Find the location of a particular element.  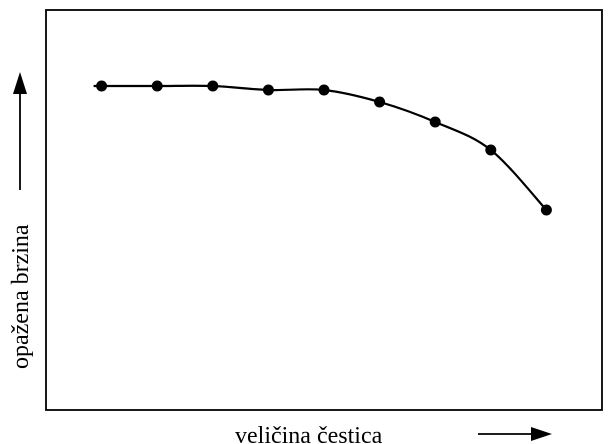

y-axis-arrow is located at coordinates (20, 131).